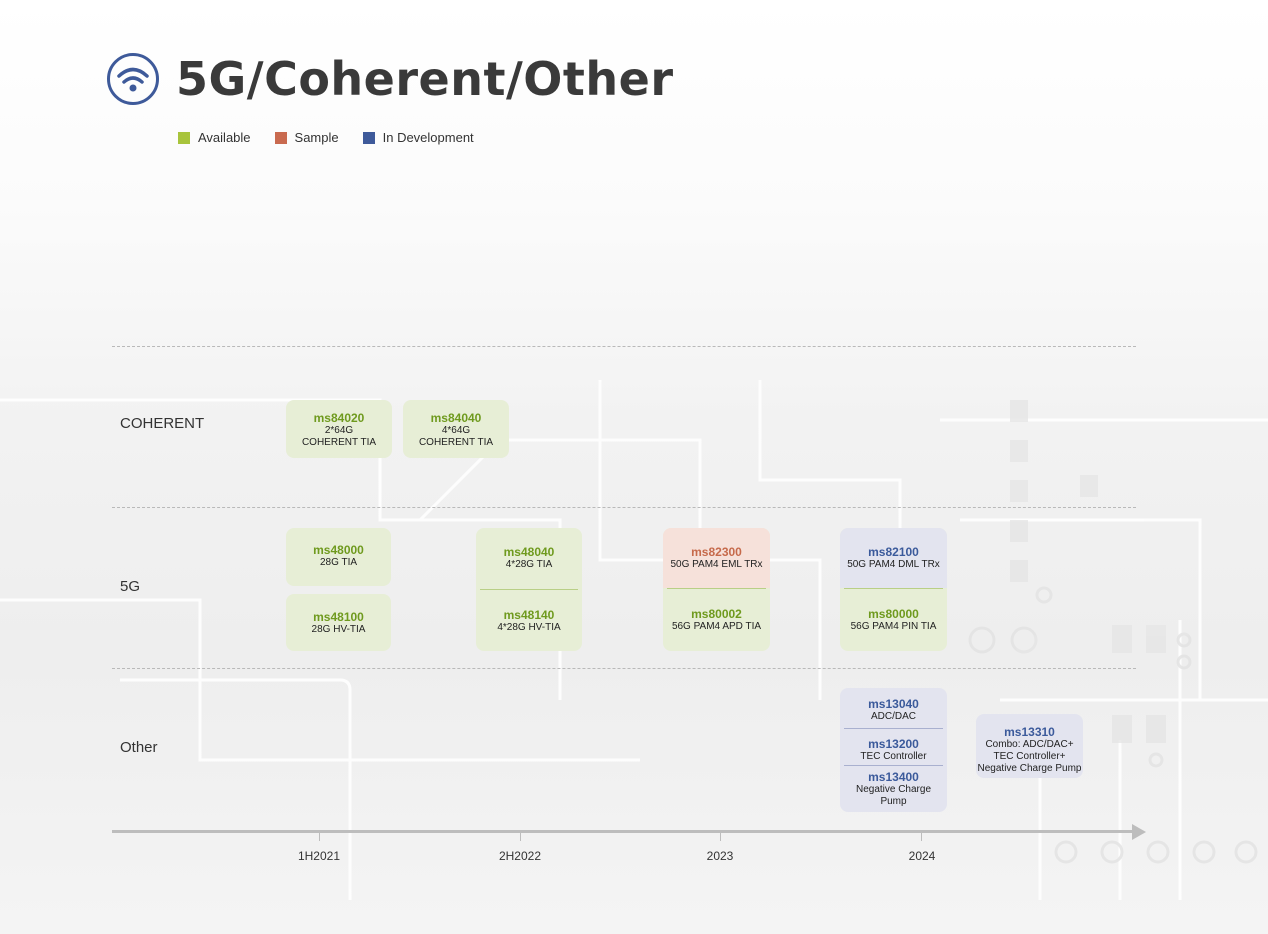 Image resolution: width=1268 pixels, height=934 pixels. What do you see at coordinates (893, 614) in the screenshot?
I see `product-code: ms80000` at bounding box center [893, 614].